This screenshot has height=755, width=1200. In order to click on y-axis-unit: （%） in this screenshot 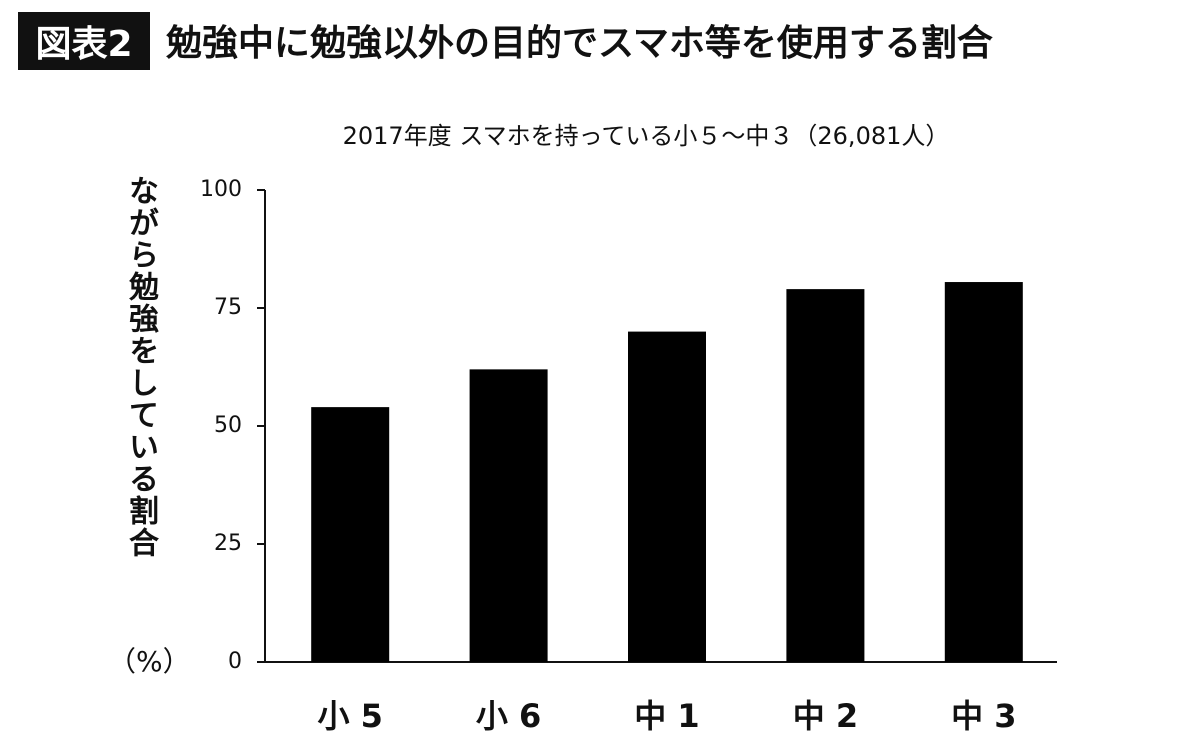, I will do `click(149, 661)`.